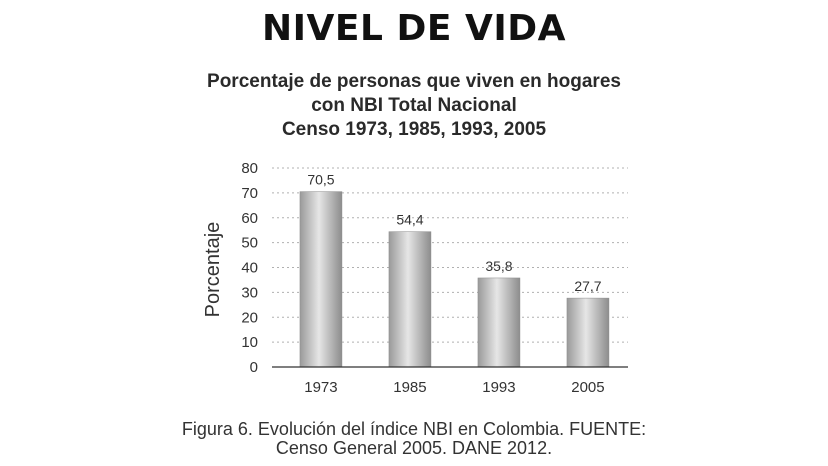 This screenshot has height=466, width=828. I want to click on y-tick-label: 10, so click(249, 342).